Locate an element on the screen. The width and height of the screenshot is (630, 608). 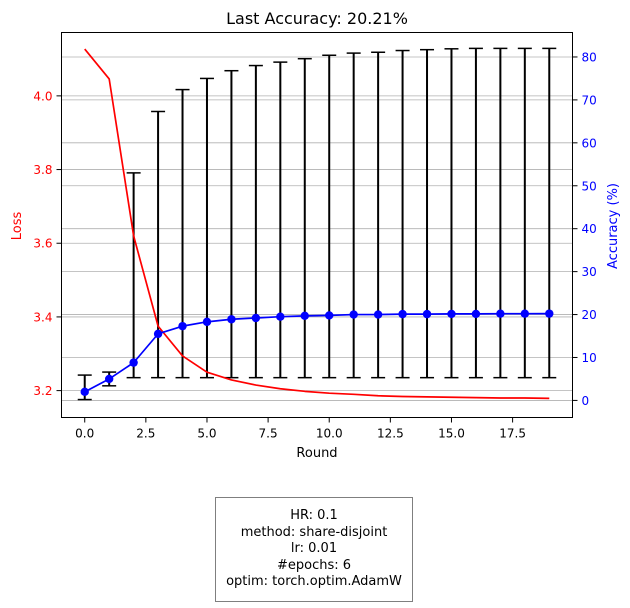
info-method: method: share-disjoint is located at coordinates (314, 532).